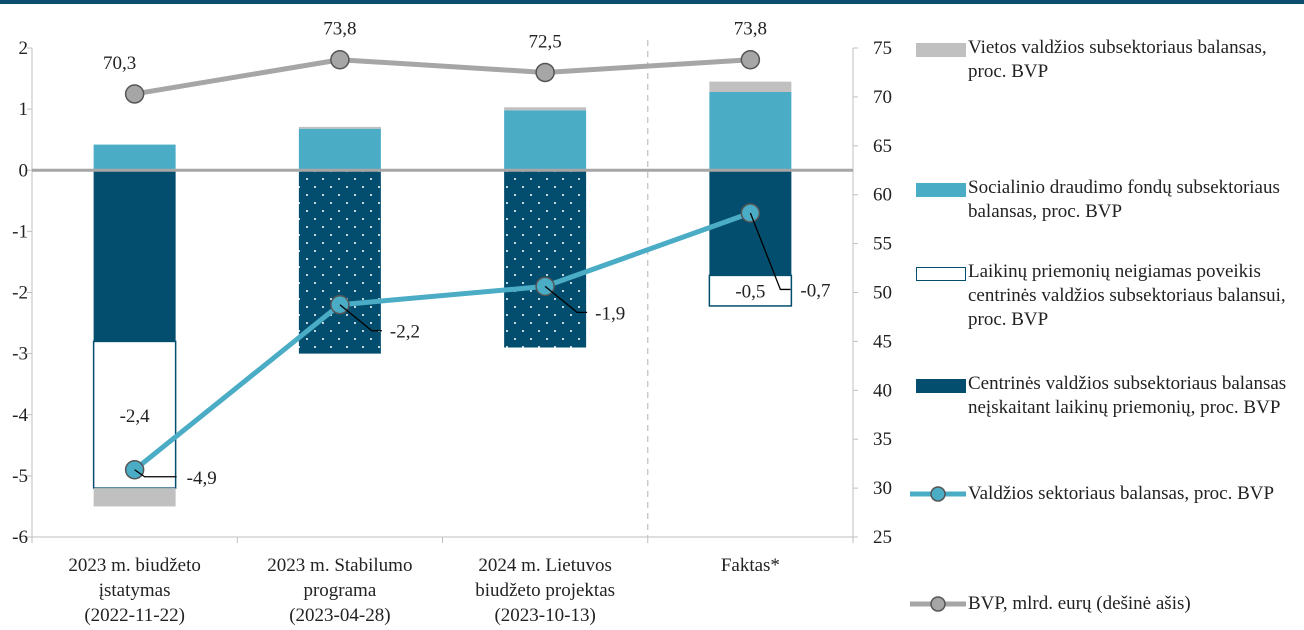 This screenshot has width=1304, height=630. What do you see at coordinates (941, 386) in the screenshot?
I see `legend-swatch-central` at bounding box center [941, 386].